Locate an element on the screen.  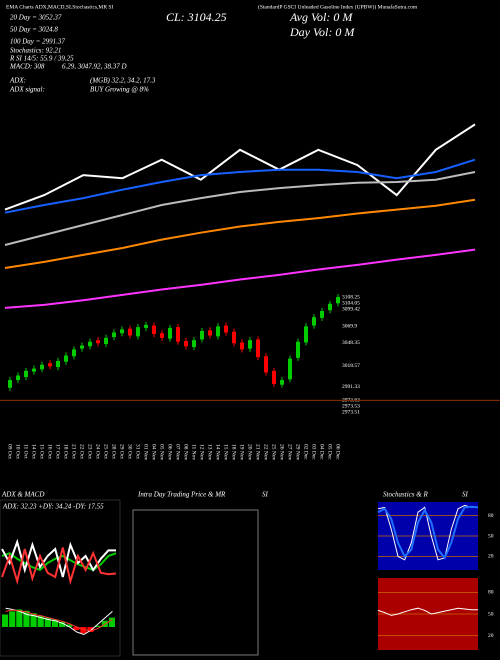
panel-title: ADX & MACD is located at coordinates (22, 495).